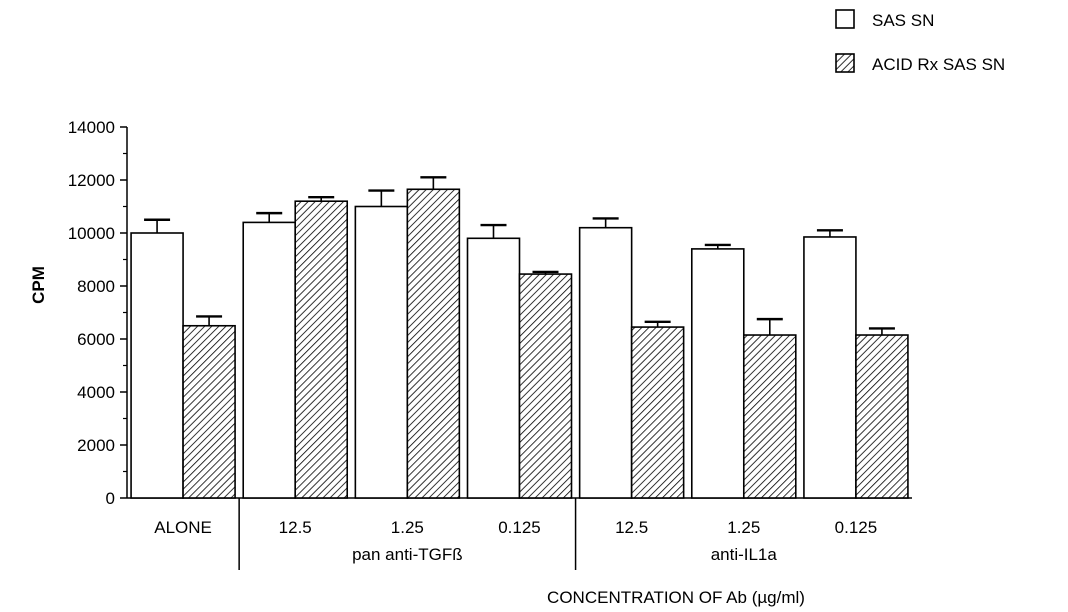  What do you see at coordinates (98, 313) in the screenshot?
I see `y-axis: 0 2000 4000 6000 8000 10000 12000 14000` at bounding box center [98, 313].